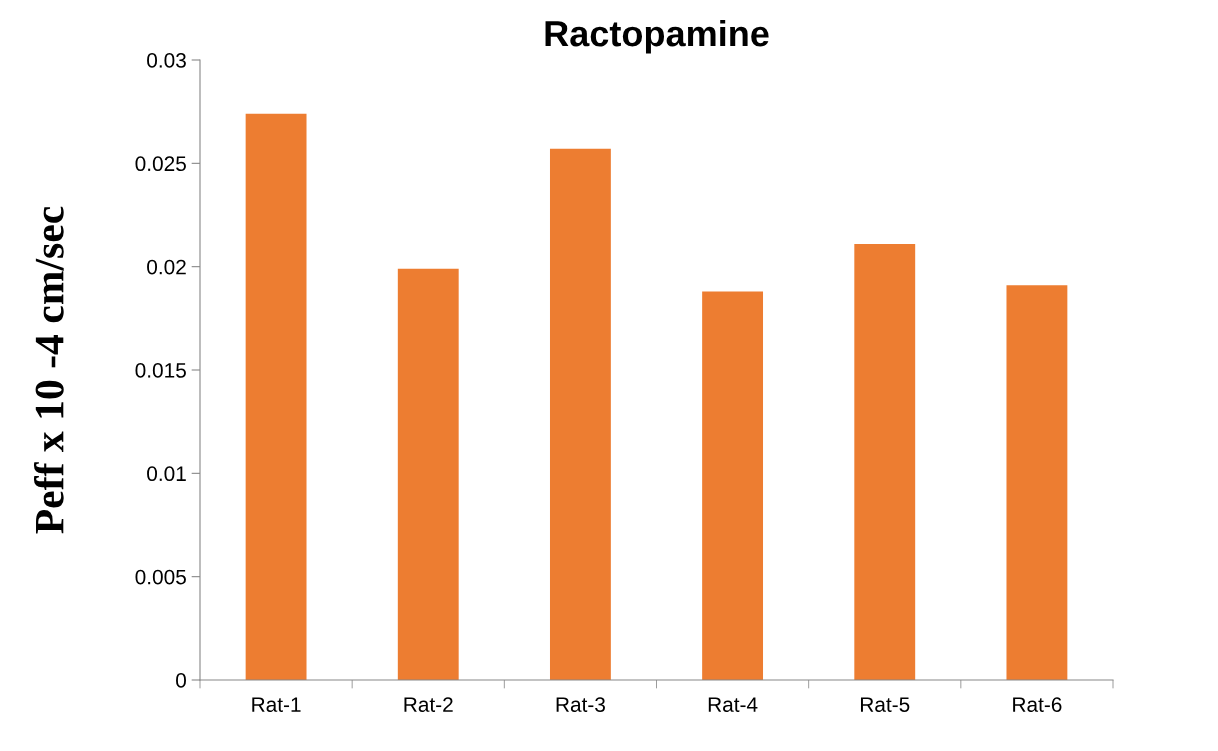 The image size is (1218, 751). What do you see at coordinates (885, 704) in the screenshot?
I see `x-tick-label: Rat-5` at bounding box center [885, 704].